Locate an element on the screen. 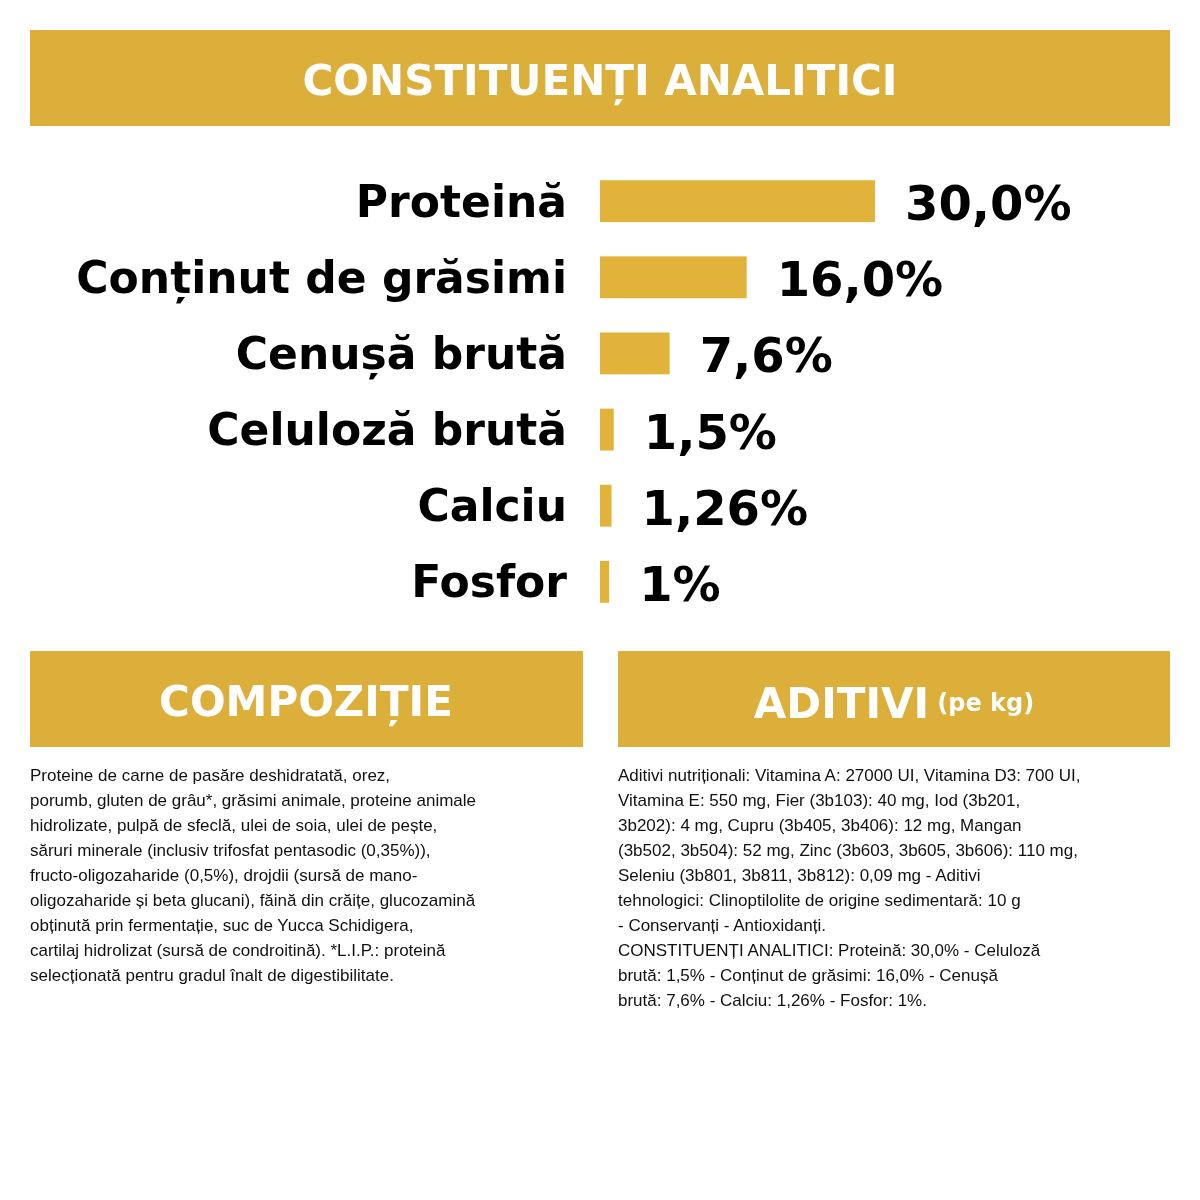 This screenshot has width=1200, height=1200. y-tick-label: Fosfor is located at coordinates (489, 582).